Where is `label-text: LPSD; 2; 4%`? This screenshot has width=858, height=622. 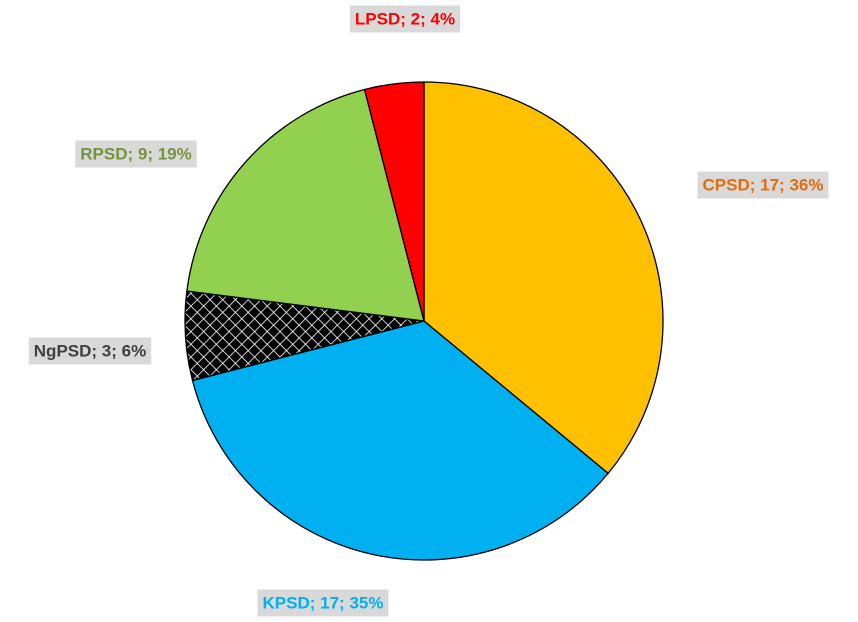
label-text: LPSD; 2; 4% is located at coordinates (405, 18).